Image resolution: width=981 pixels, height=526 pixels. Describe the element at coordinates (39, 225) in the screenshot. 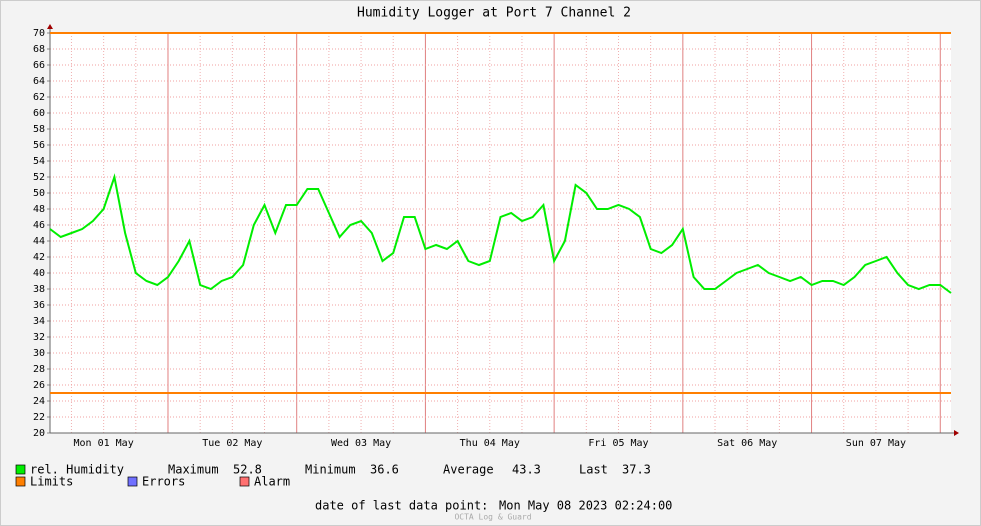

I see `y-tick-label: 46` at that location.